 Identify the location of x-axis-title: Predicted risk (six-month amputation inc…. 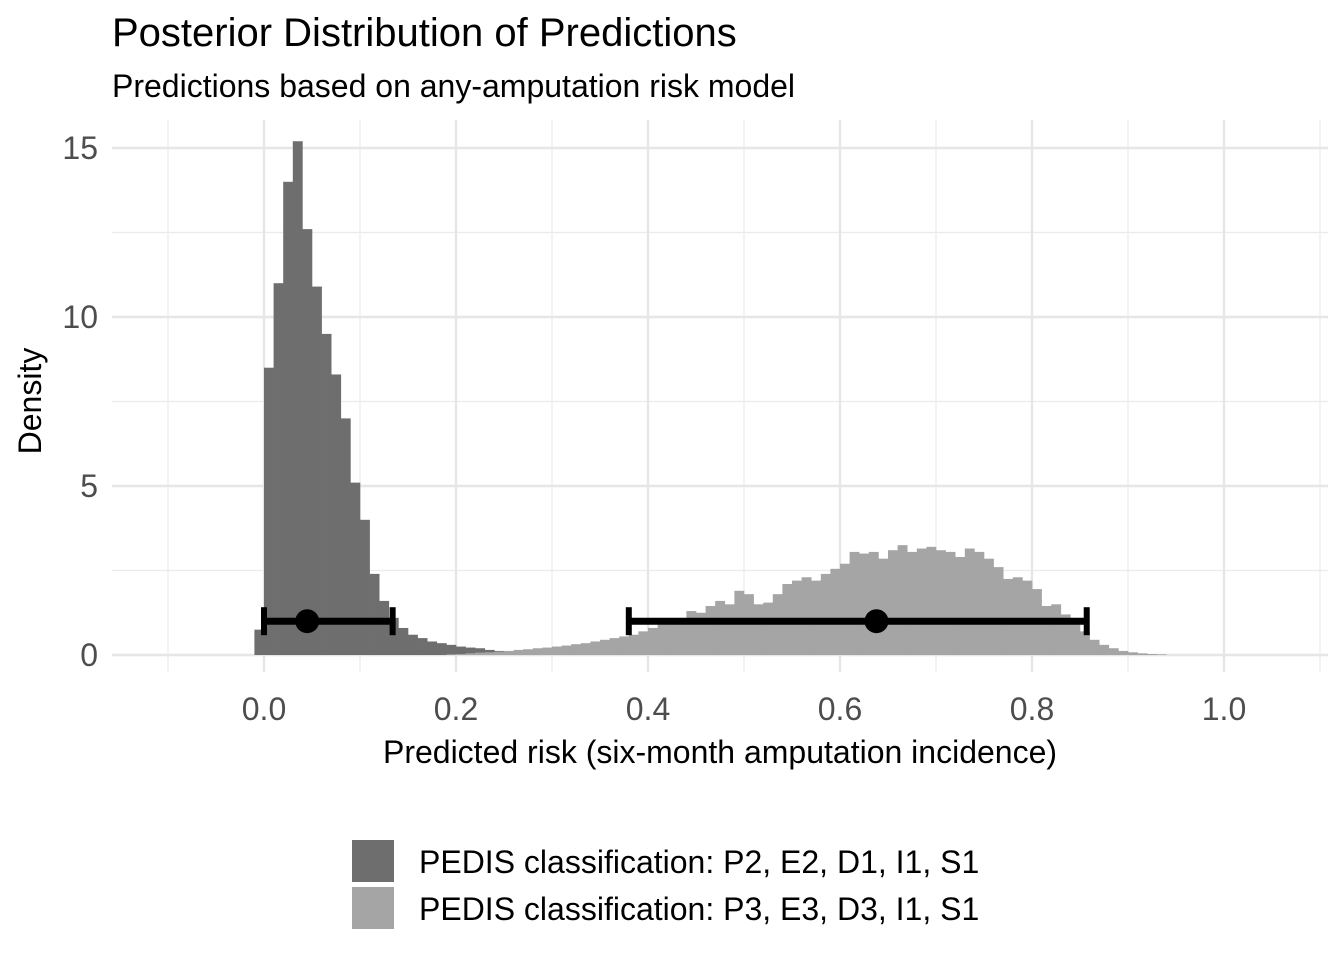
(720, 752).